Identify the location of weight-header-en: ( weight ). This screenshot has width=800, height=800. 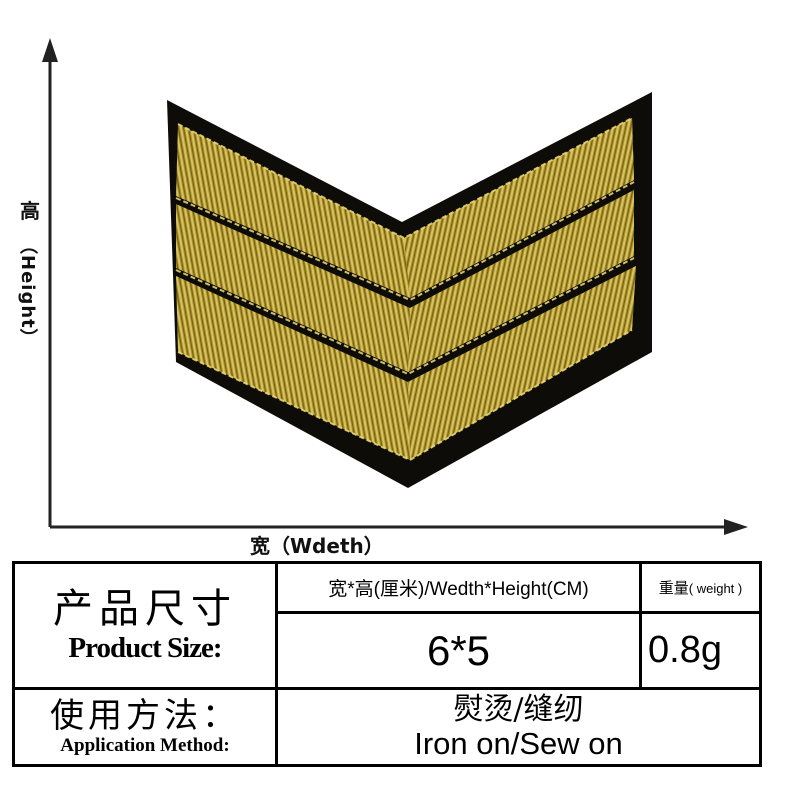
(715, 588).